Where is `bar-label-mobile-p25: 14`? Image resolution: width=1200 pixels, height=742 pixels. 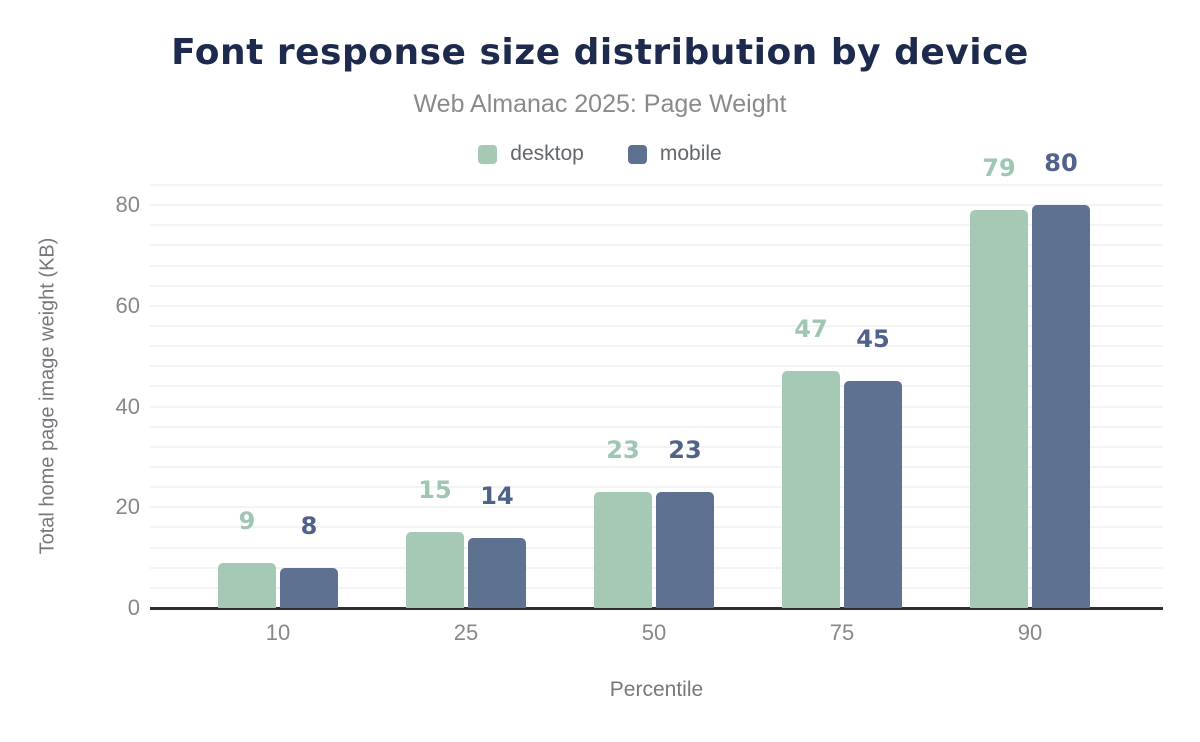
bar-label-mobile-p25: 14 is located at coordinates (497, 495).